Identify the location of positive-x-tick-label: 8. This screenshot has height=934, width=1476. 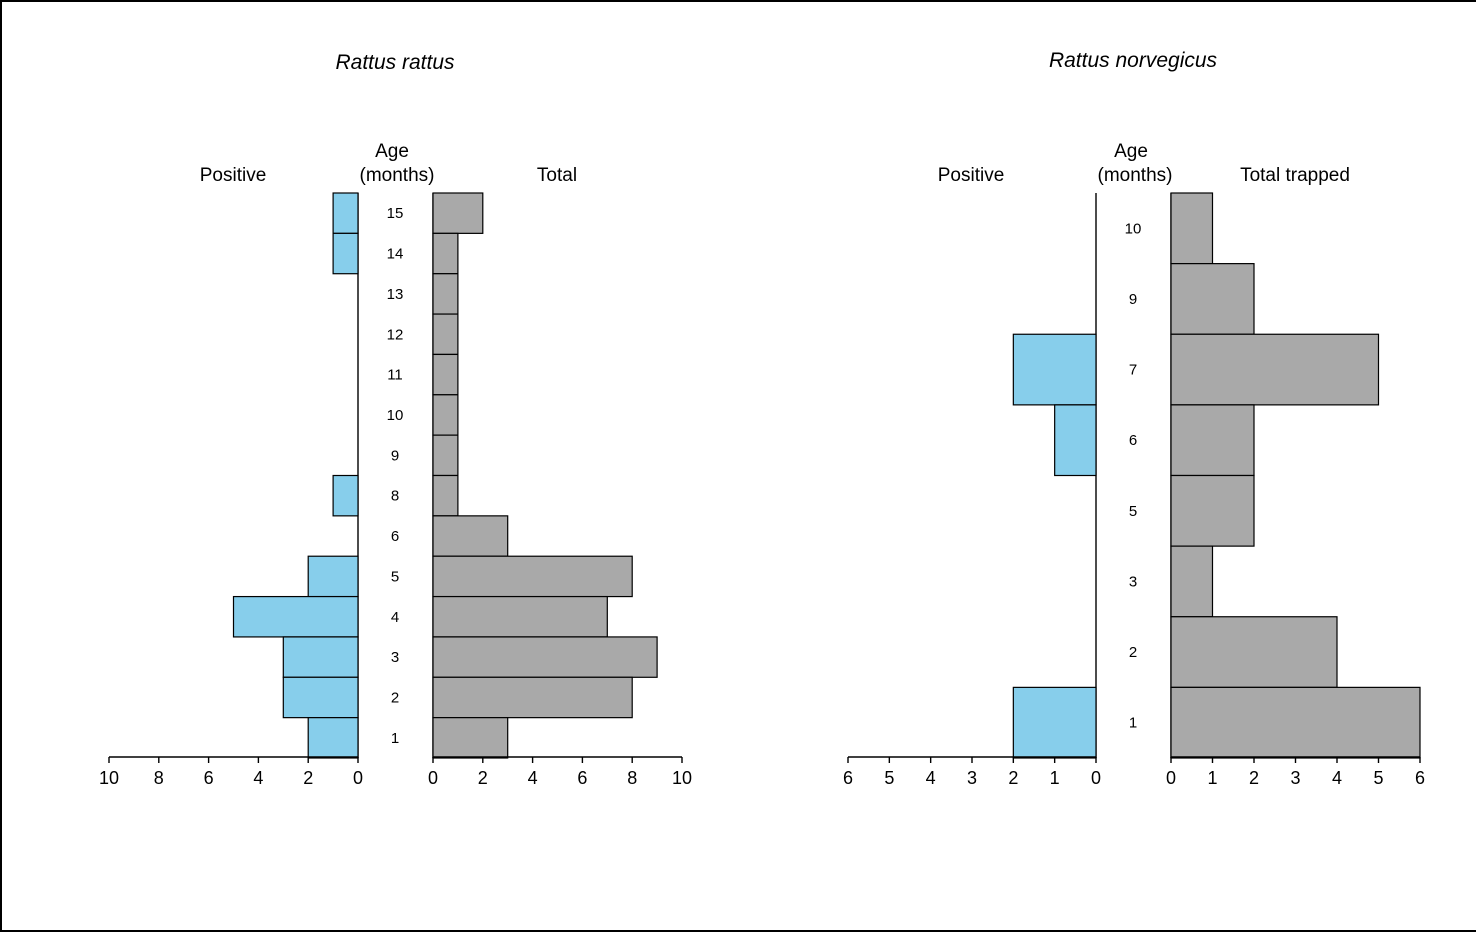
(159, 778).